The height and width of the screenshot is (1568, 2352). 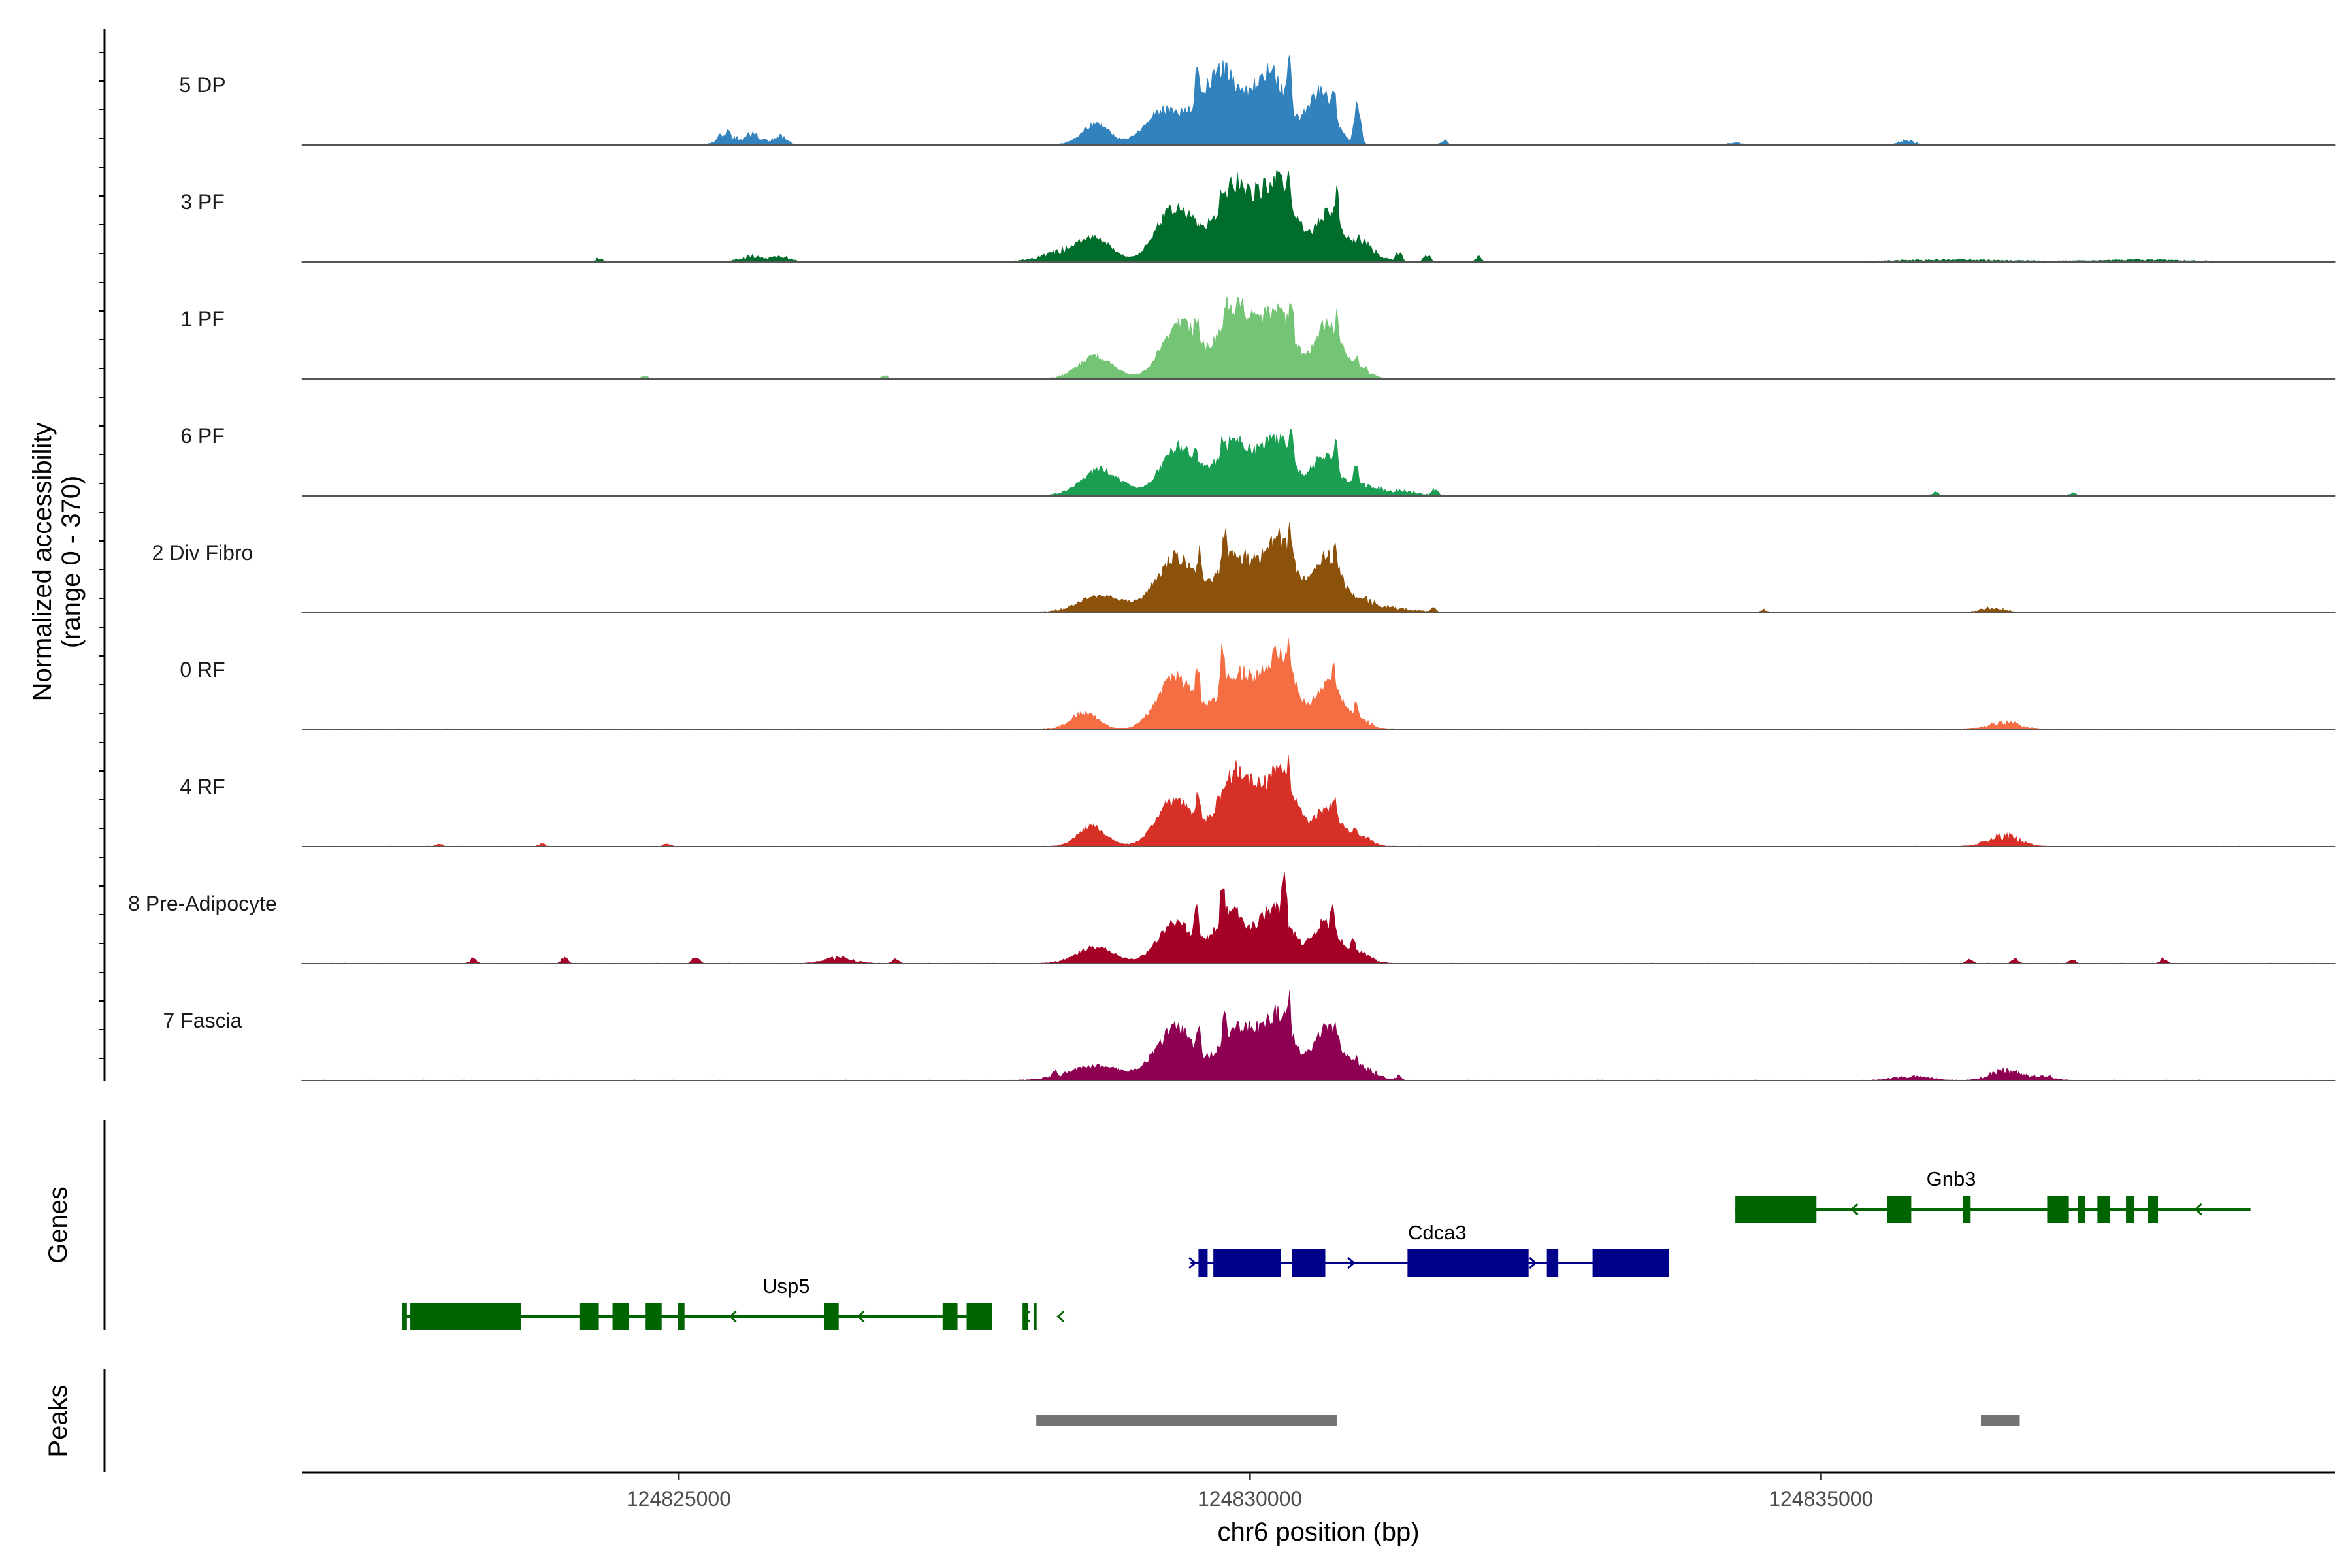 What do you see at coordinates (202, 319) in the screenshot?
I see `track-label: 1 PF` at bounding box center [202, 319].